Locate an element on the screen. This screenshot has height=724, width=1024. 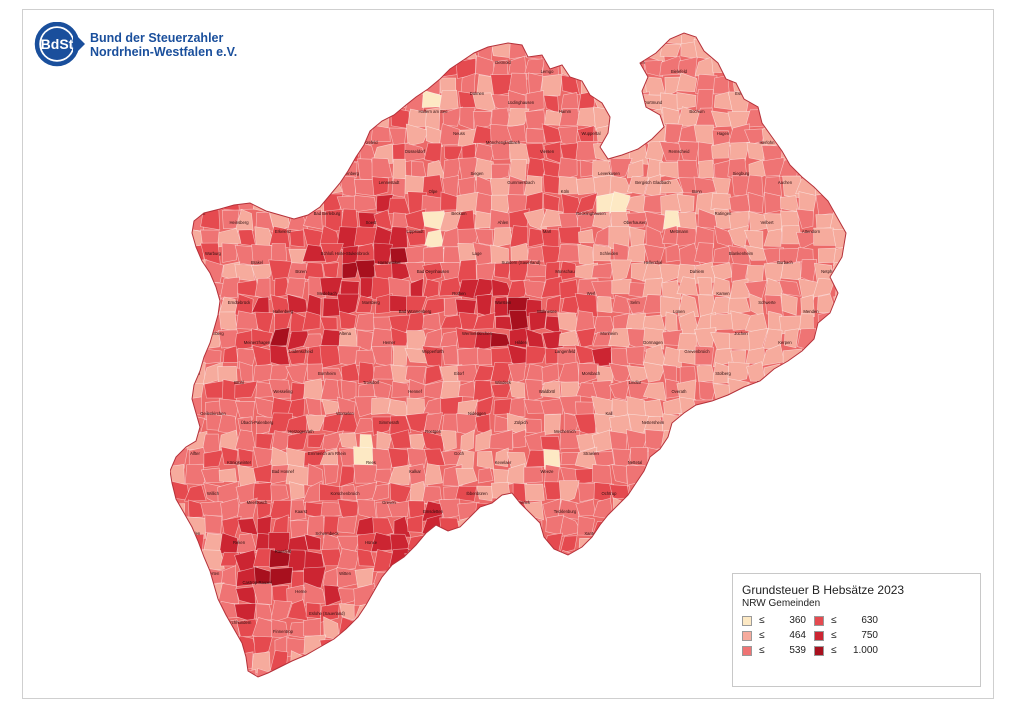
municipality-label: Jüchen is located at coordinates (741, 333).